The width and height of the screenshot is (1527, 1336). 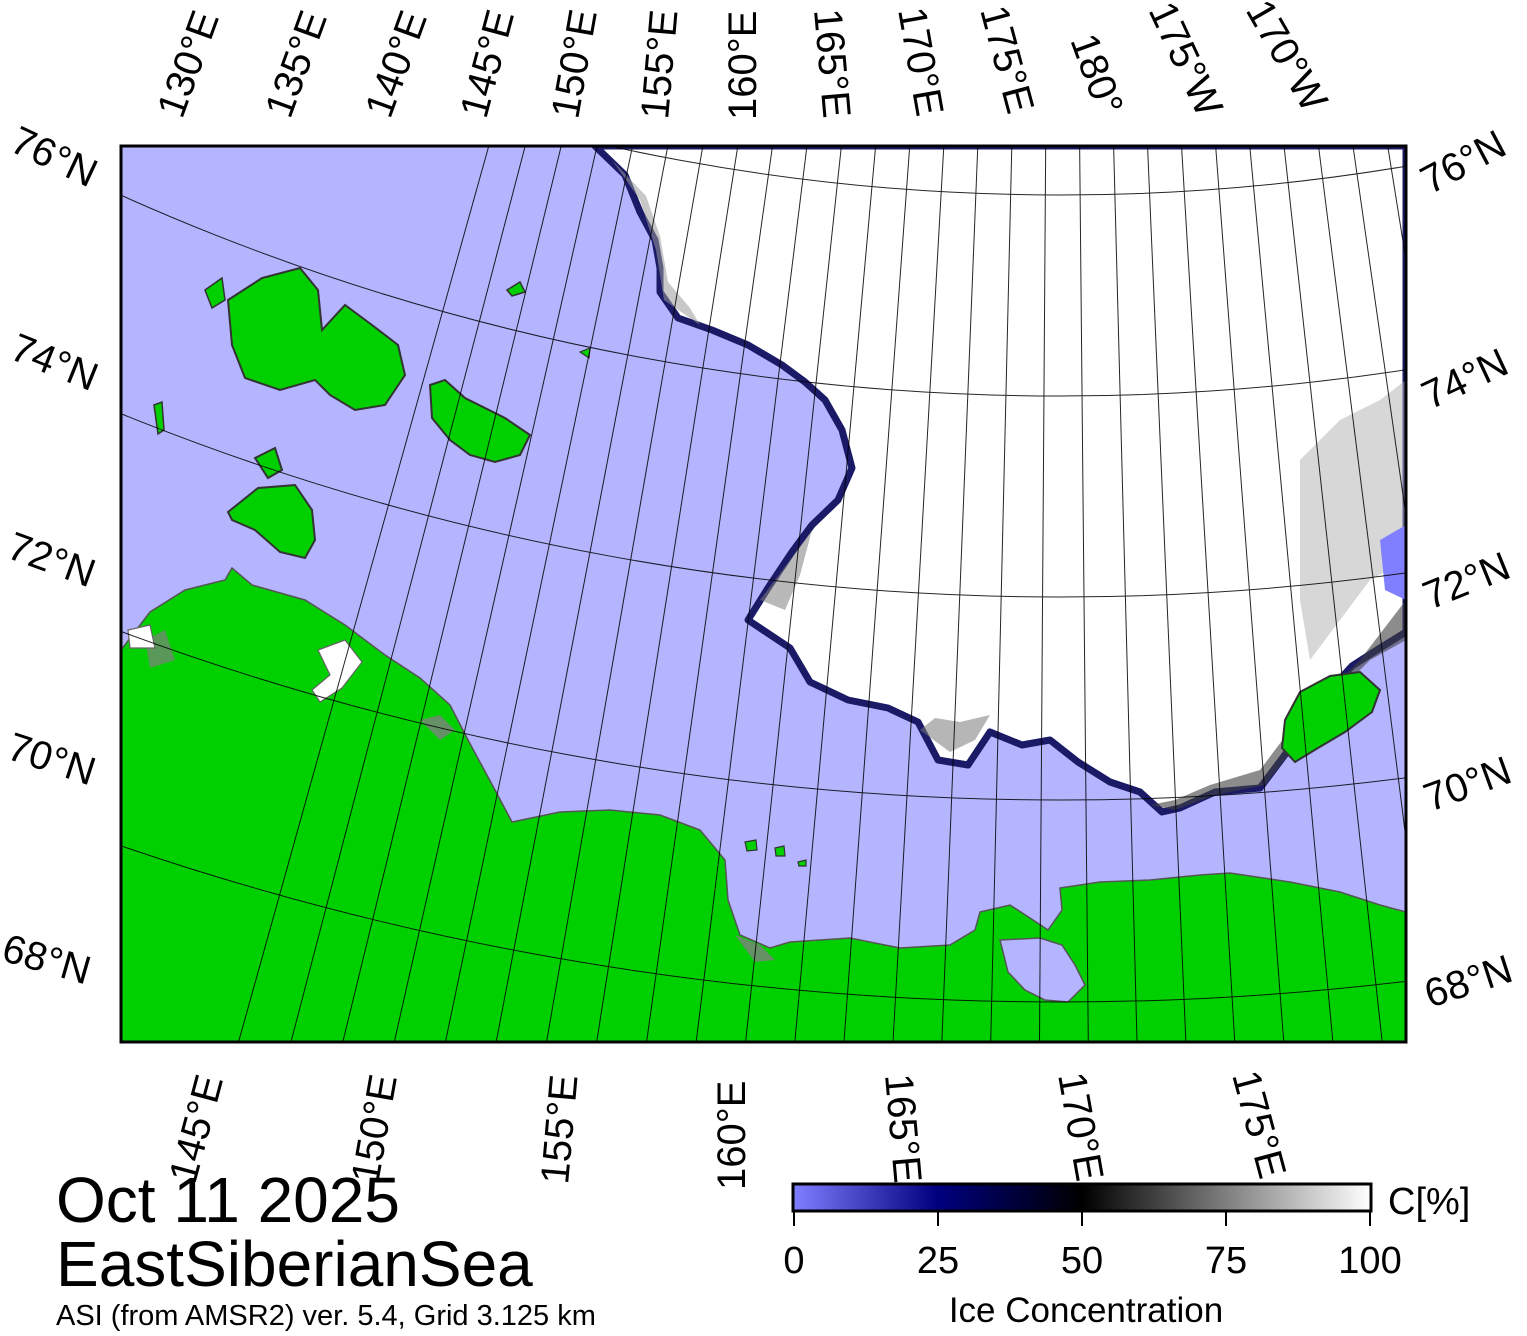 What do you see at coordinates (1097, 74) in the screenshot?
I see `lon-label-top: 180°` at bounding box center [1097, 74].